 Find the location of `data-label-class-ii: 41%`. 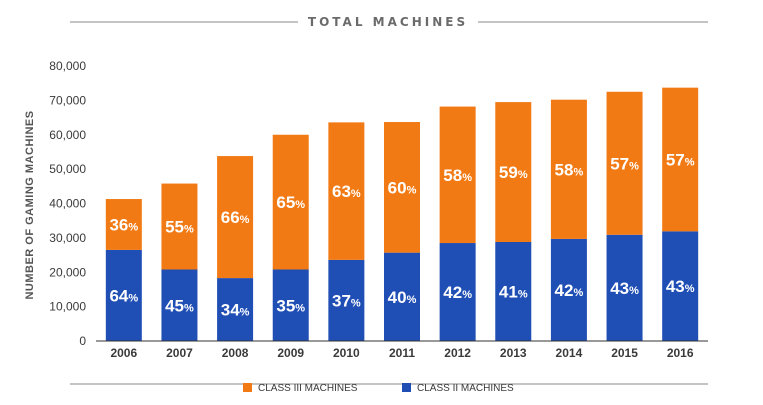

data-label-class-ii: 41% is located at coordinates (513, 292).